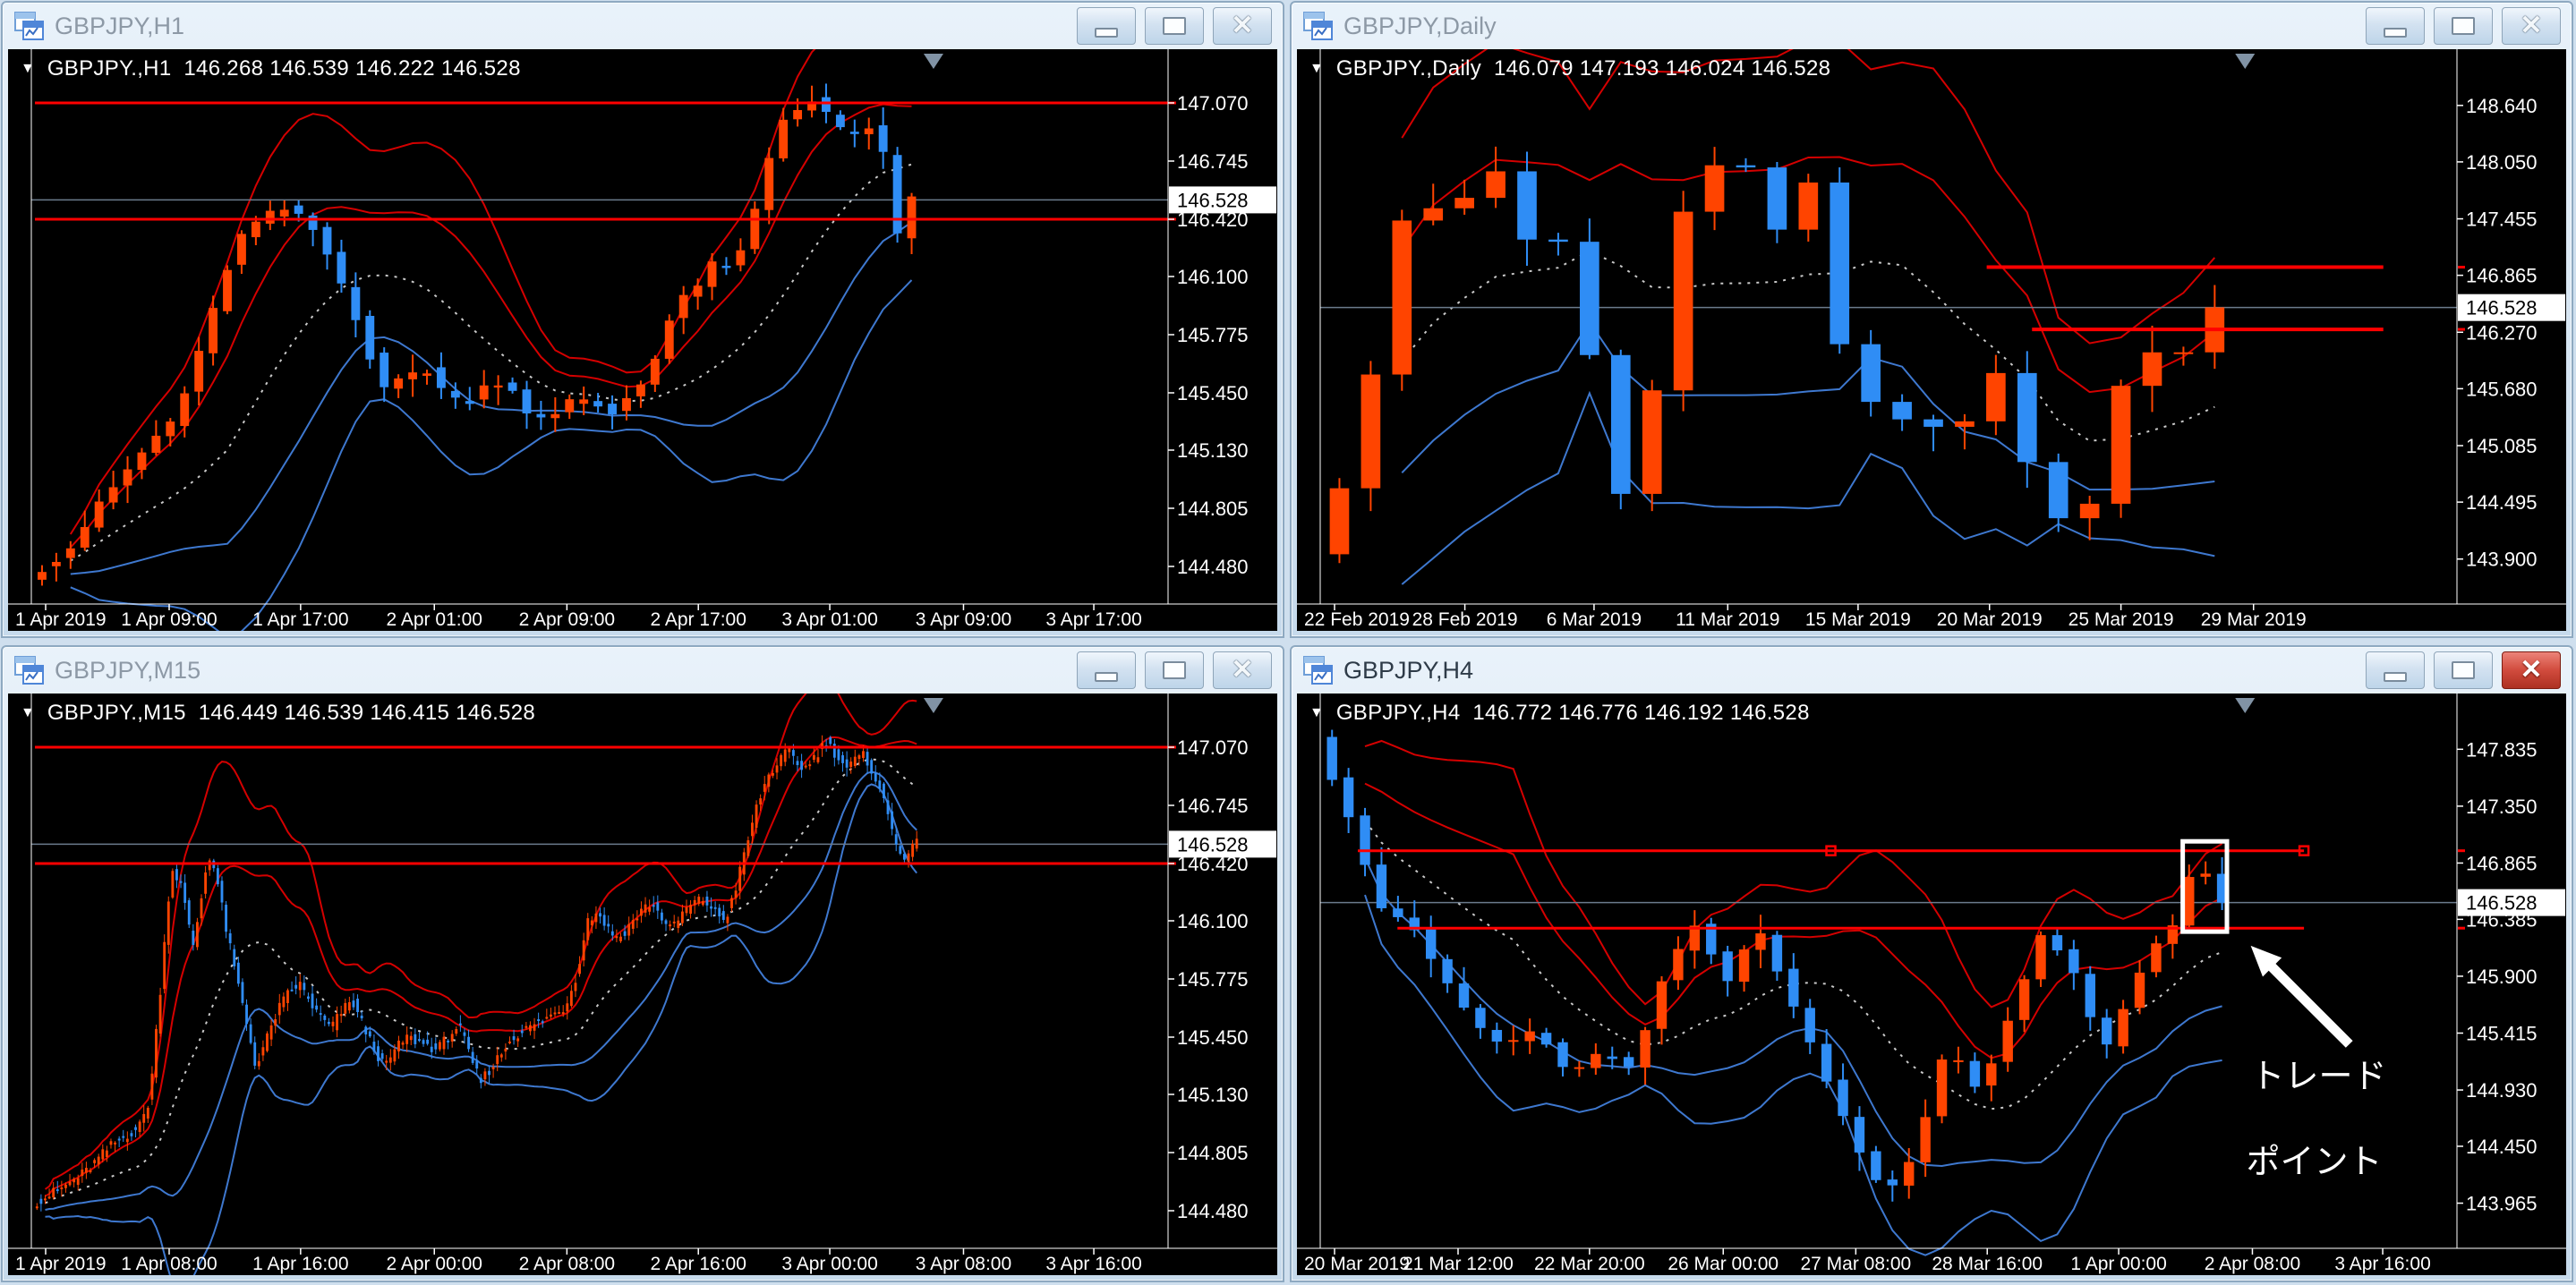  What do you see at coordinates (2502, 807) in the screenshot?
I see `svg-text: 147.350` at bounding box center [2502, 807].